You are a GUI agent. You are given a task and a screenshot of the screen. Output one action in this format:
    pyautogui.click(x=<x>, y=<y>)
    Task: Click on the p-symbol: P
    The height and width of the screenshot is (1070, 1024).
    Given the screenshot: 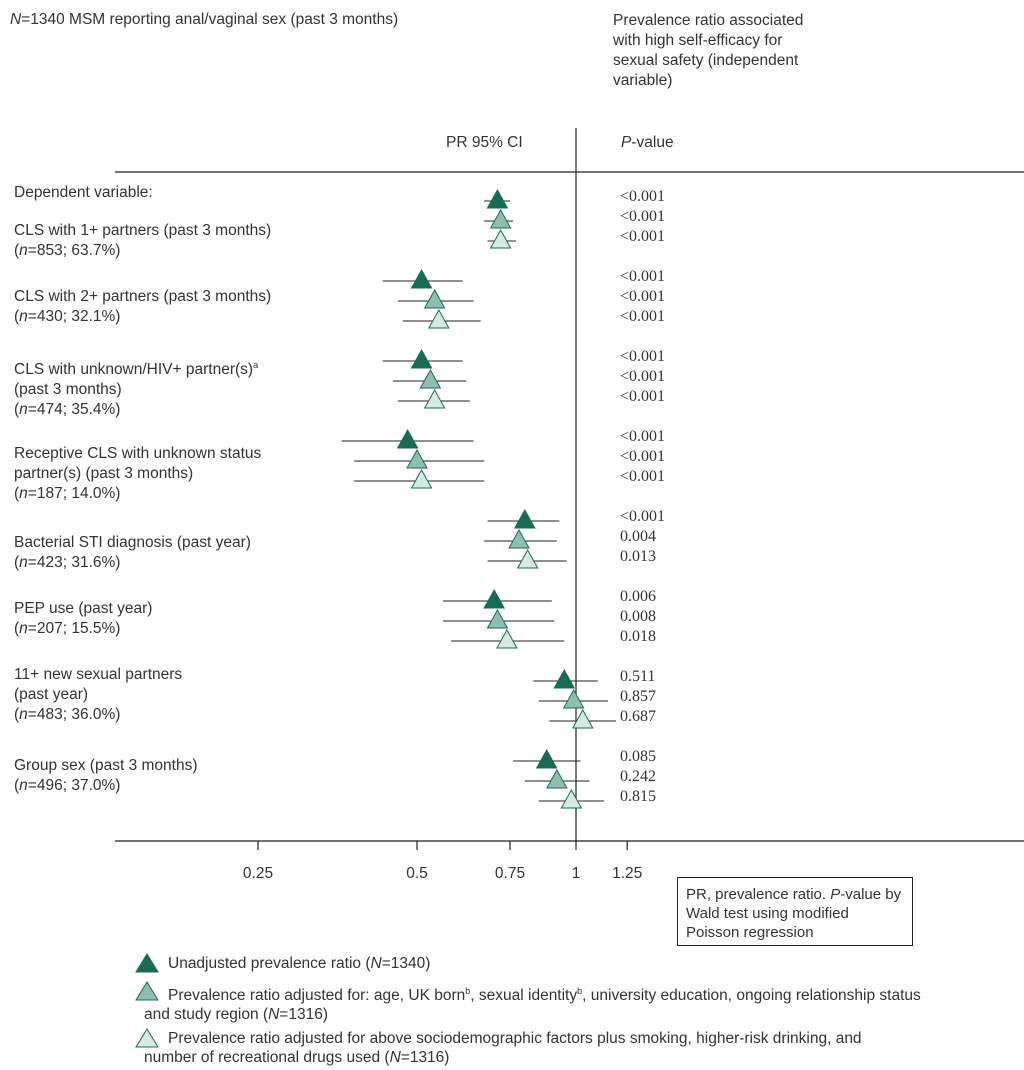 What is the action you would take?
    pyautogui.click(x=626, y=142)
    